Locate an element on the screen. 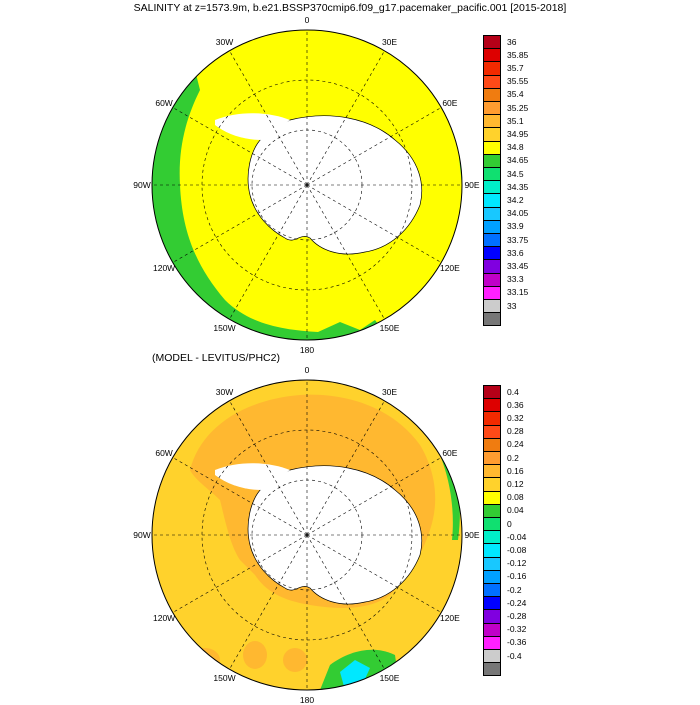 The height and width of the screenshot is (705, 700). colorbar-label: 0.04 is located at coordinates (515, 510).